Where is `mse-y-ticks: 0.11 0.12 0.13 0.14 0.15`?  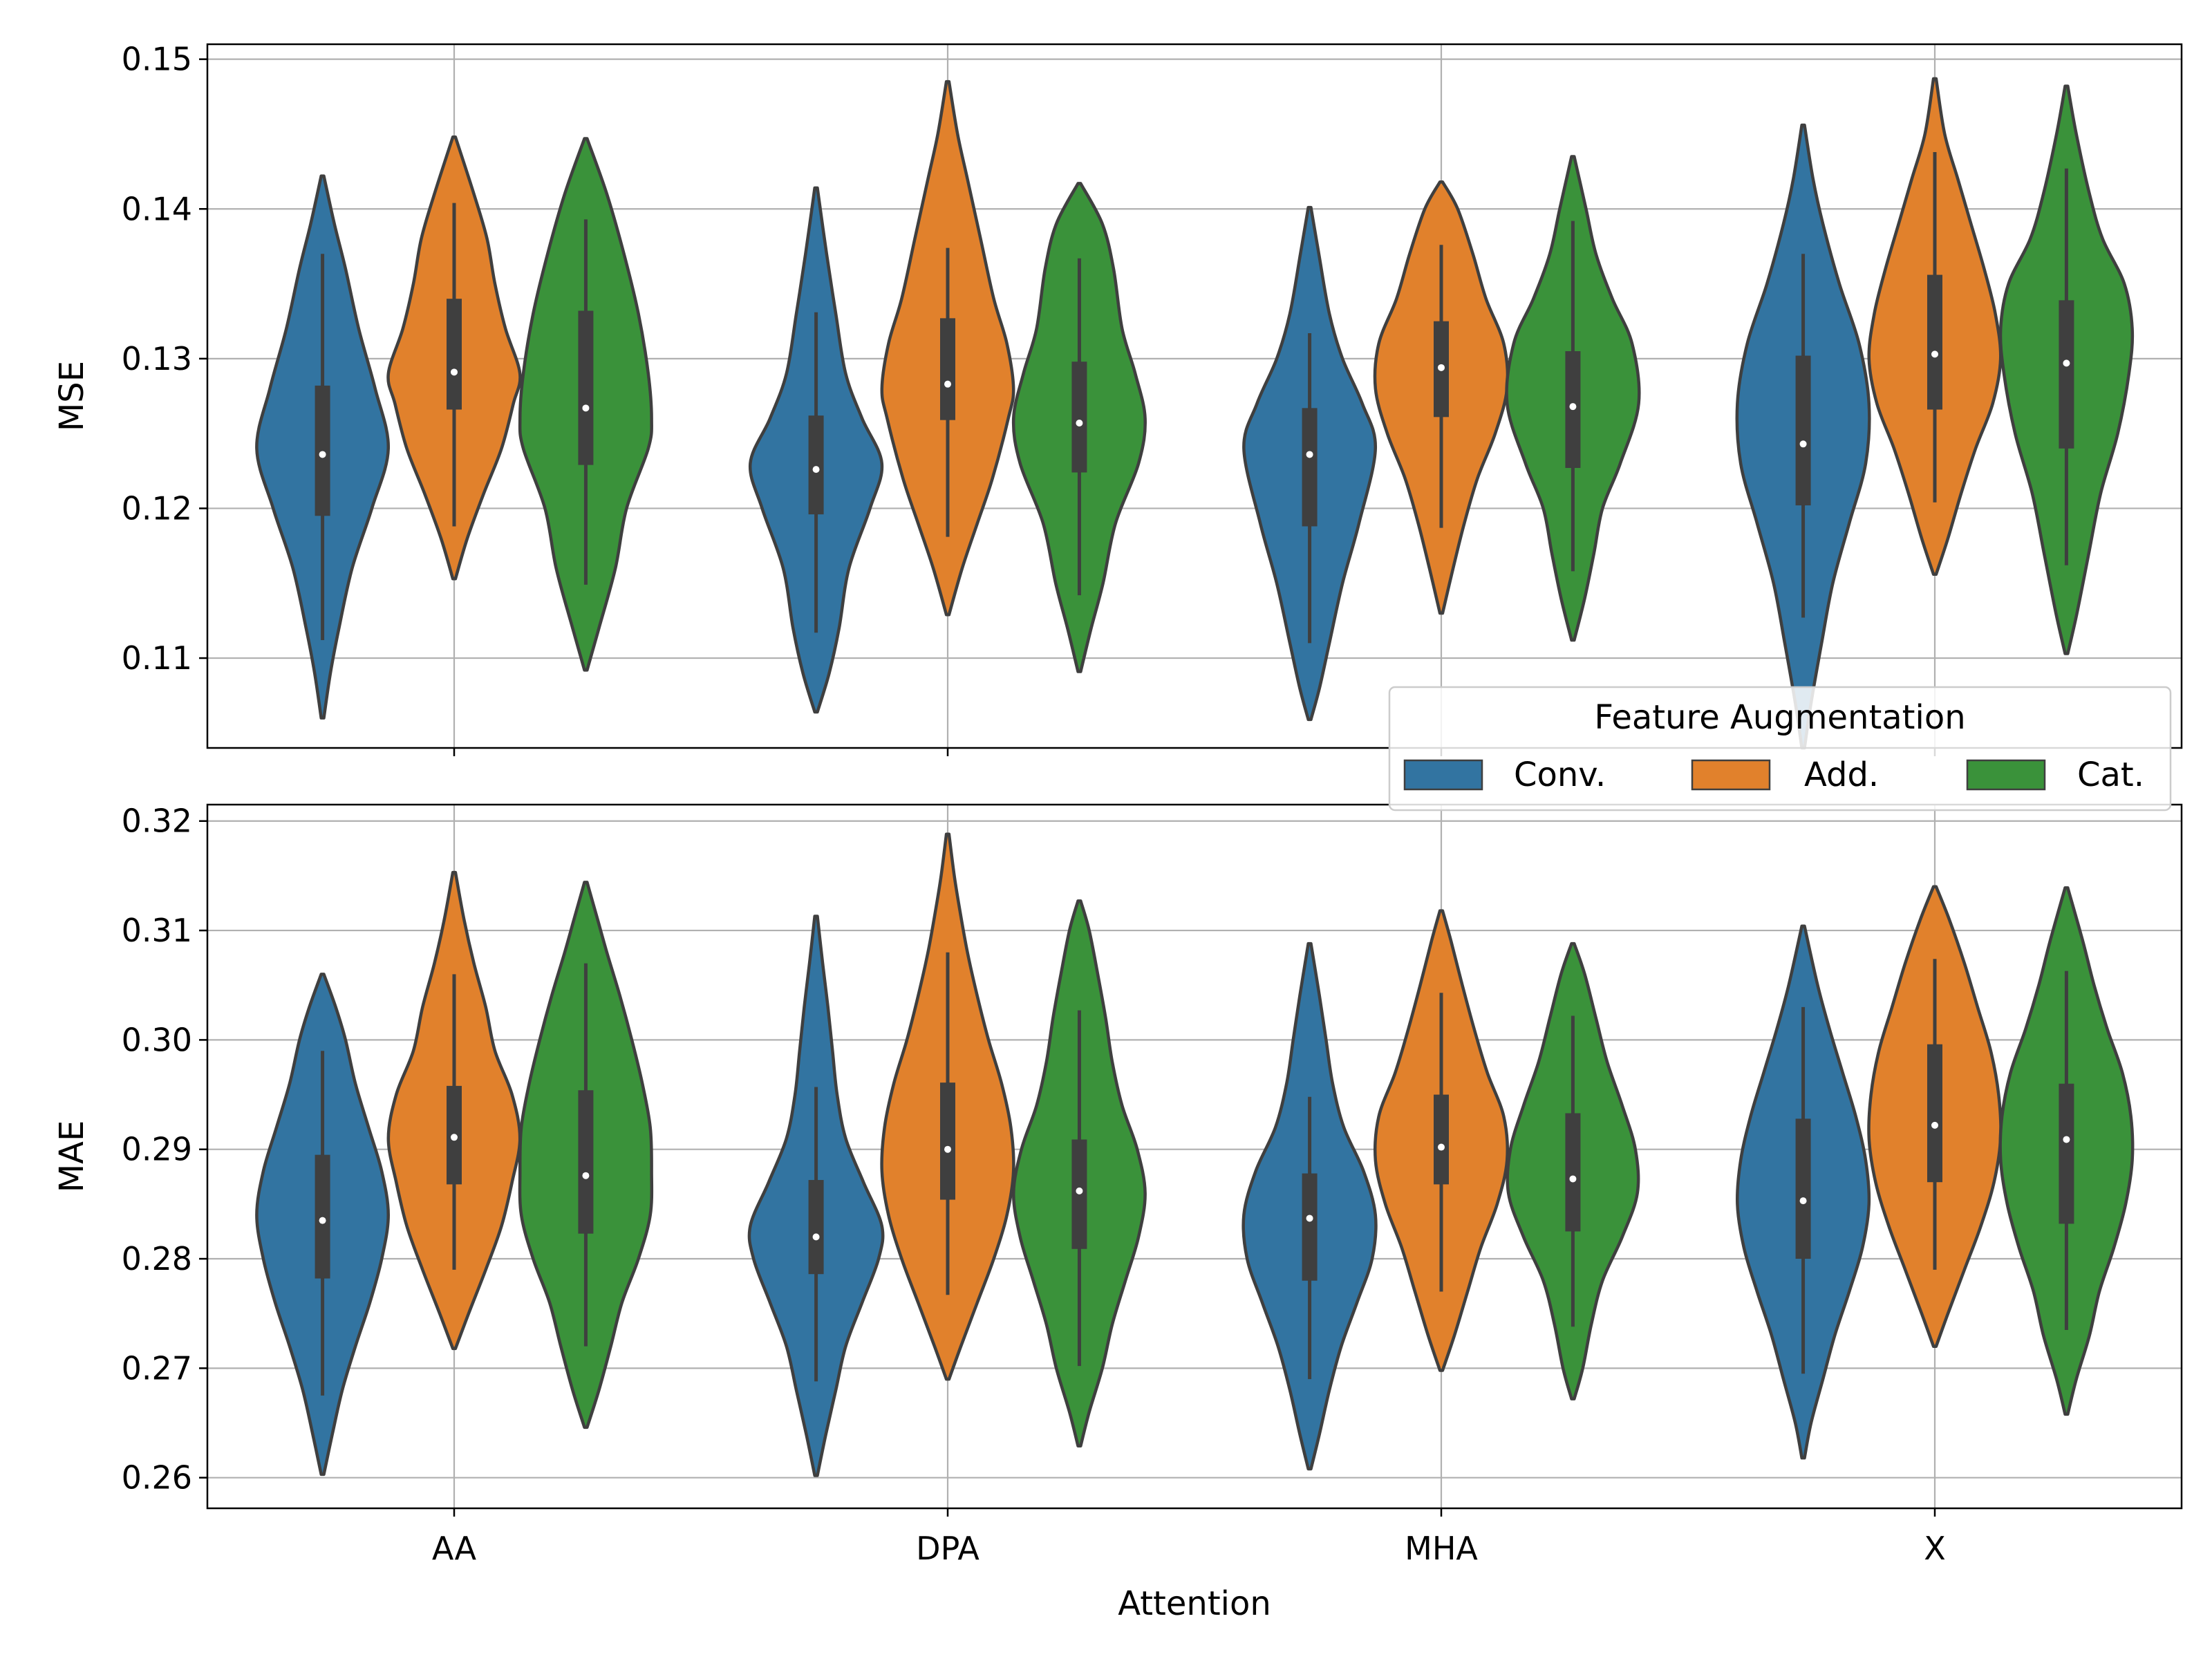
mse-y-ticks: 0.11 0.12 0.13 0.14 0.15 is located at coordinates (164, 359).